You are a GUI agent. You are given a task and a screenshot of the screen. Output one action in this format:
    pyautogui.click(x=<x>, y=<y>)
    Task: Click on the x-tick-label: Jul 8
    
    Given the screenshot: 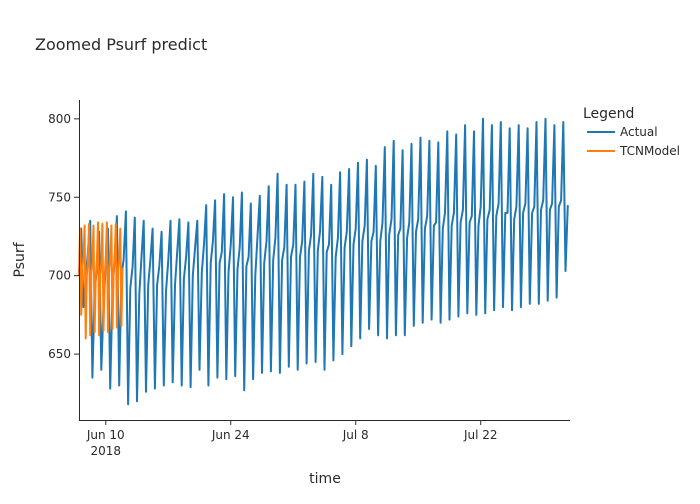 What is the action you would take?
    pyautogui.click(x=355, y=435)
    